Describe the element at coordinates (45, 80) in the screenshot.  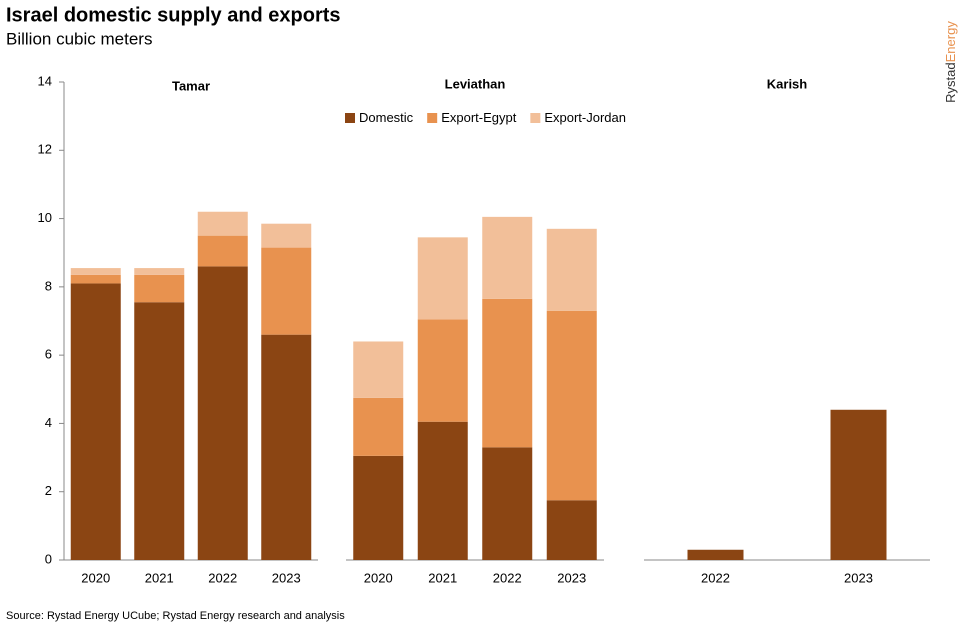
I see `y-tick-label: 14` at that location.